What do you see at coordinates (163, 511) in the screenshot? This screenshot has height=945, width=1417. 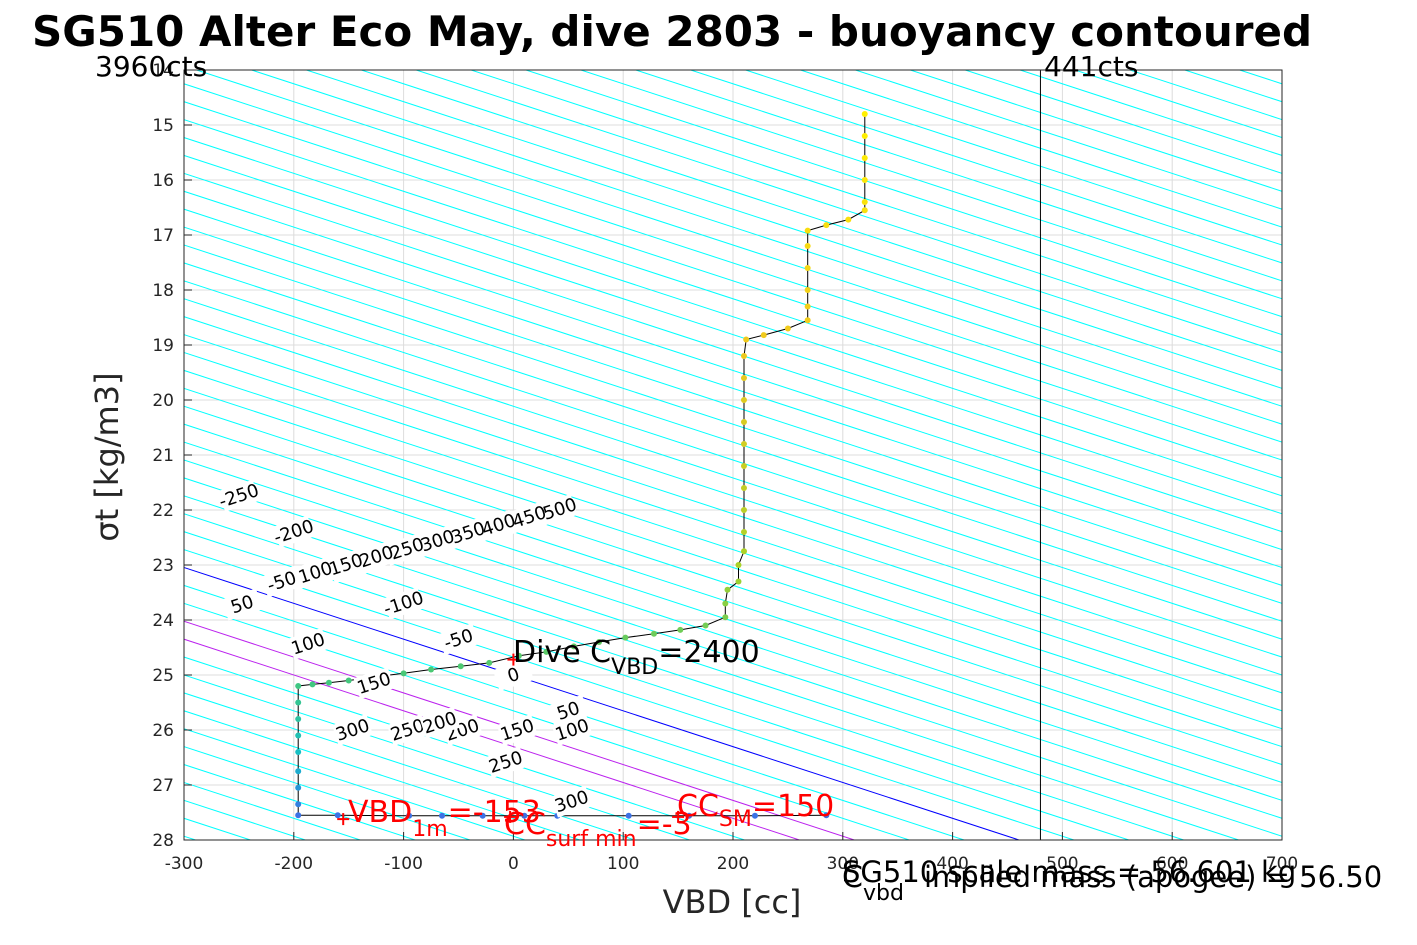 I see `y-tick-label: 22` at bounding box center [163, 511].